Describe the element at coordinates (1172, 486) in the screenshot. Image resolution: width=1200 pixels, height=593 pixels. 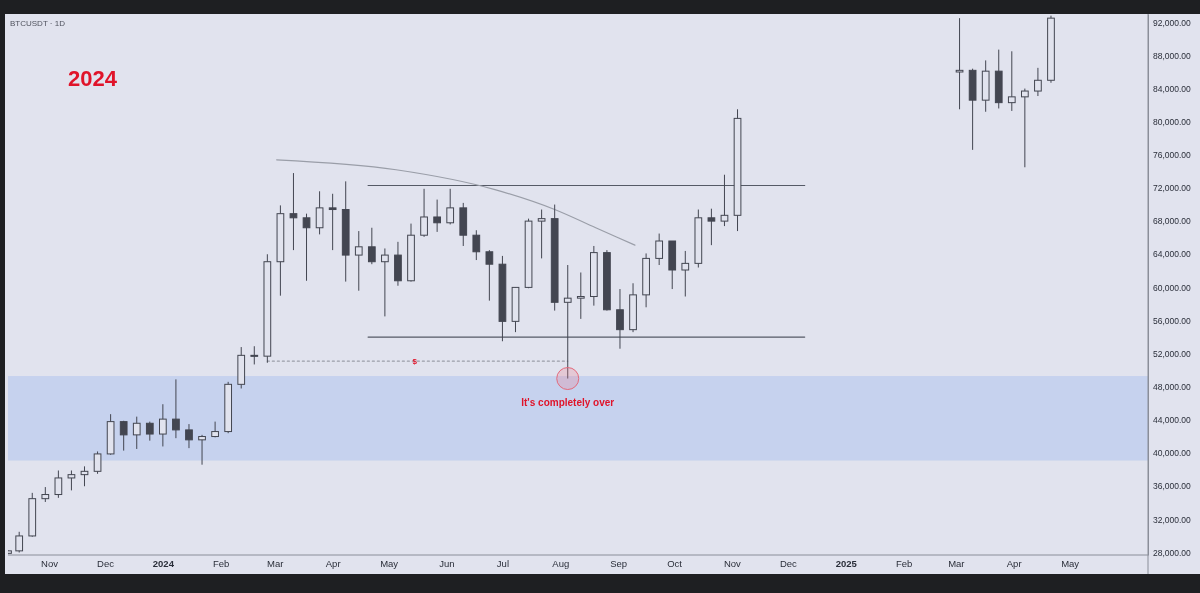
I see `y-tick-label: 36,000.00` at that location.